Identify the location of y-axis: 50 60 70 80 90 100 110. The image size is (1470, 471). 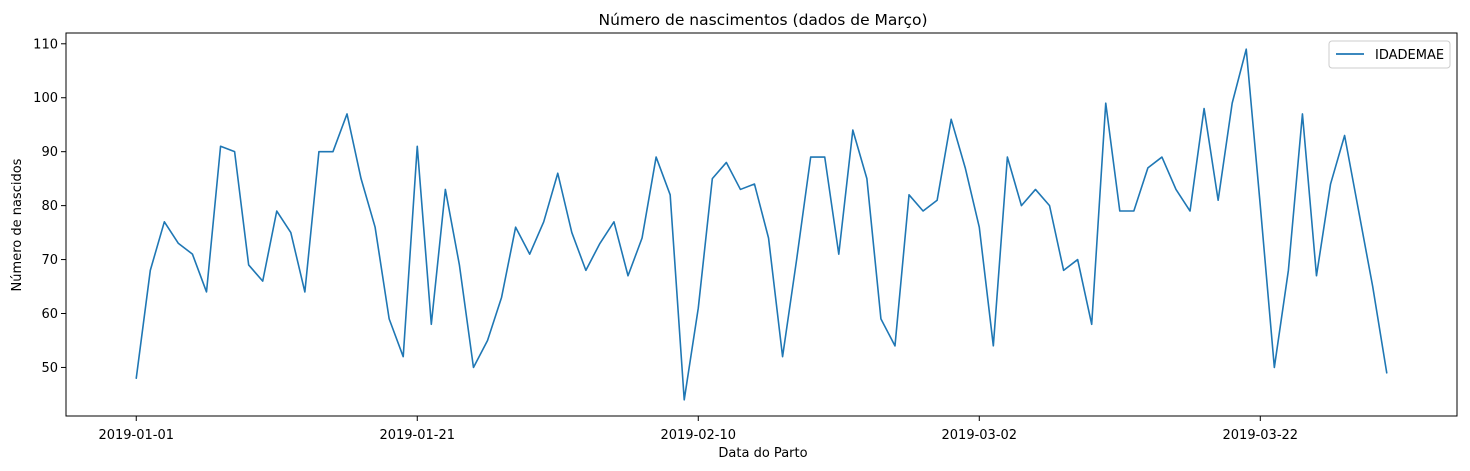
(49, 206).